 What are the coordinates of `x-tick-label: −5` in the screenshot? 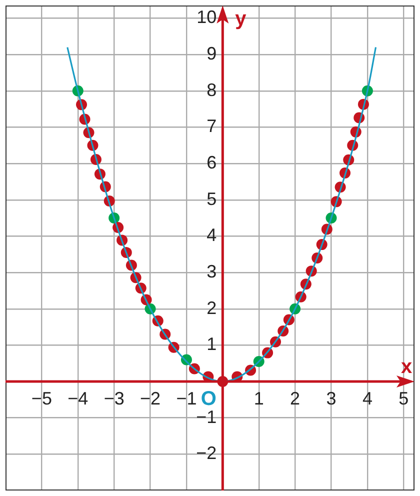 It's located at (41, 398).